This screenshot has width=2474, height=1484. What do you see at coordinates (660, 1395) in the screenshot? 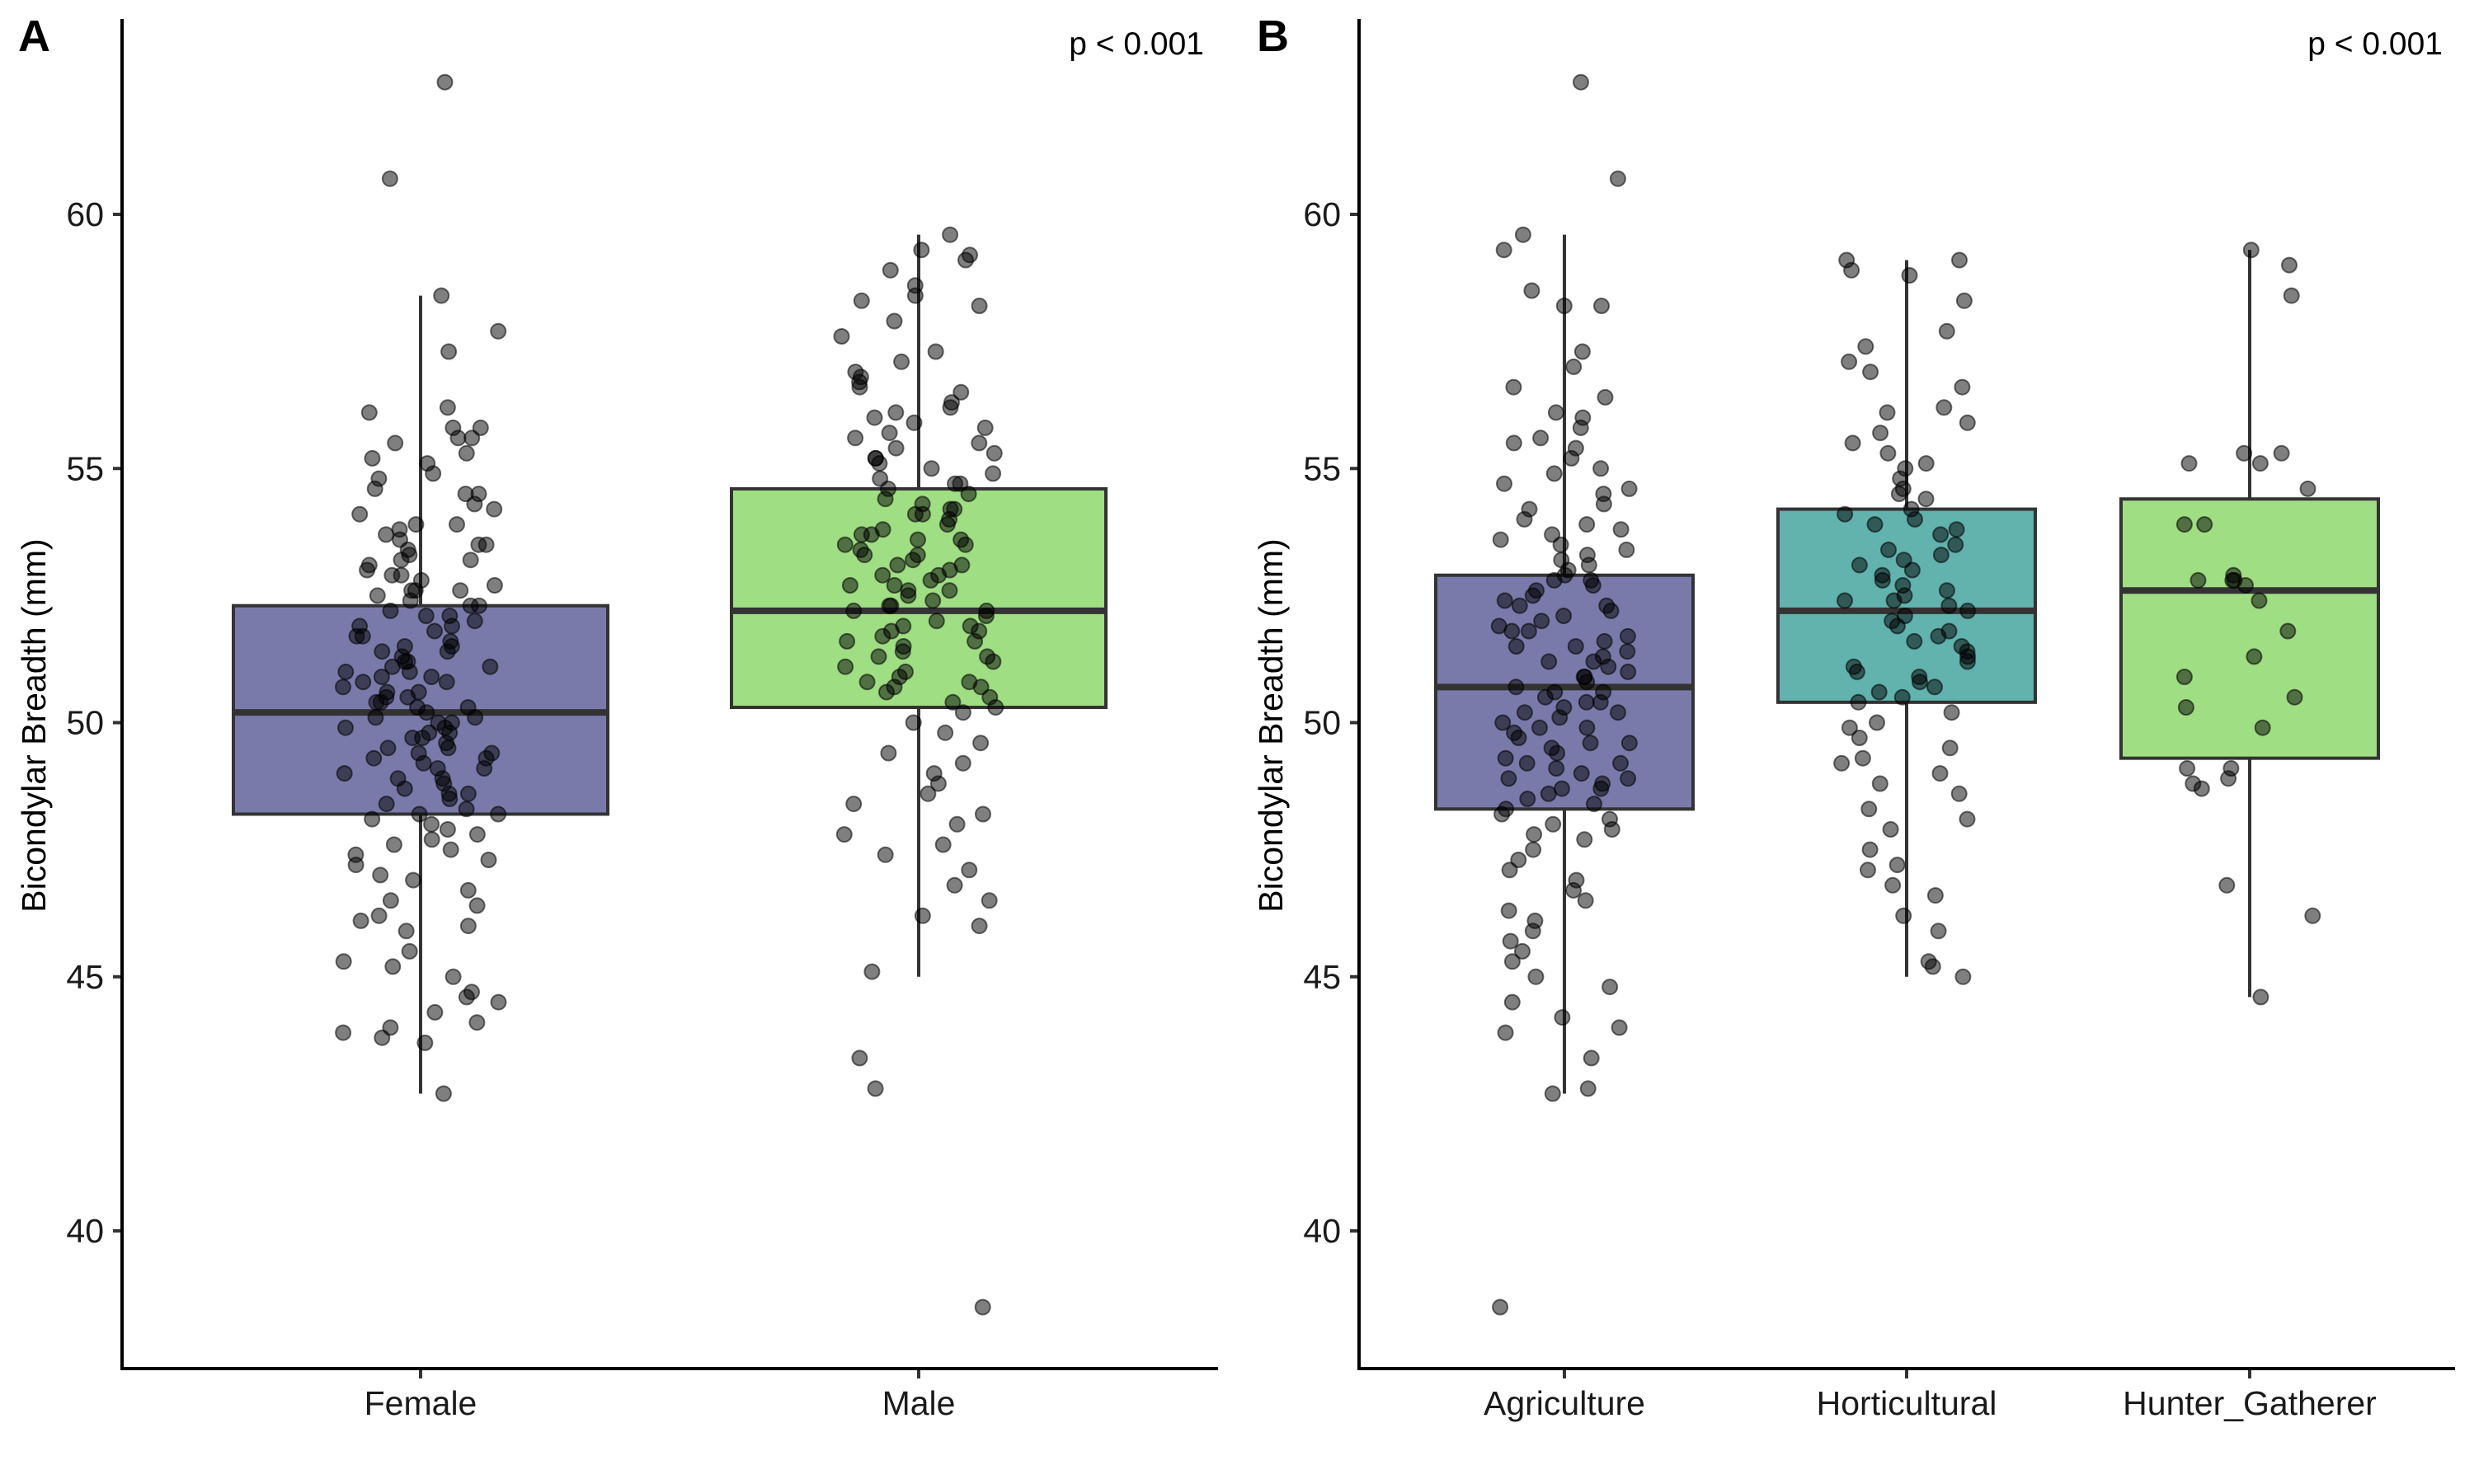
I see `x-ticks-a: Female Male` at bounding box center [660, 1395].